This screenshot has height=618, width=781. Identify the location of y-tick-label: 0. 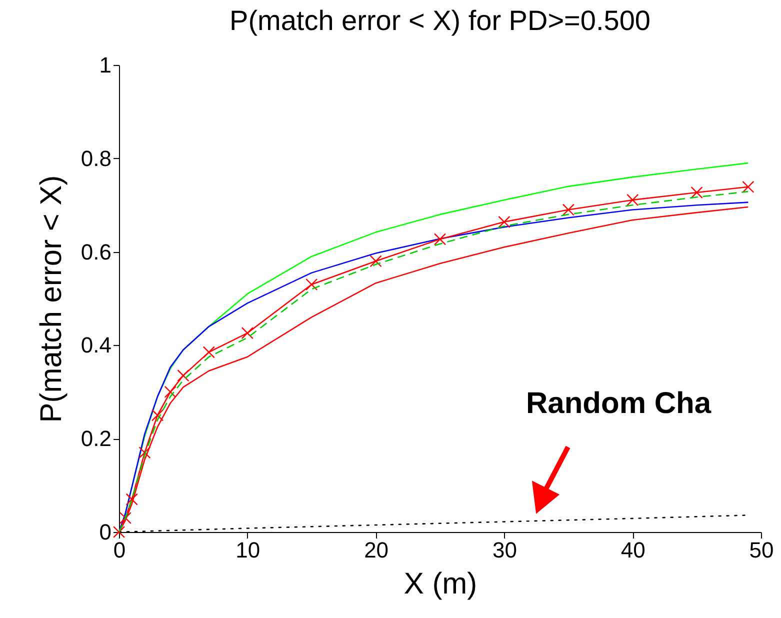
(105, 532).